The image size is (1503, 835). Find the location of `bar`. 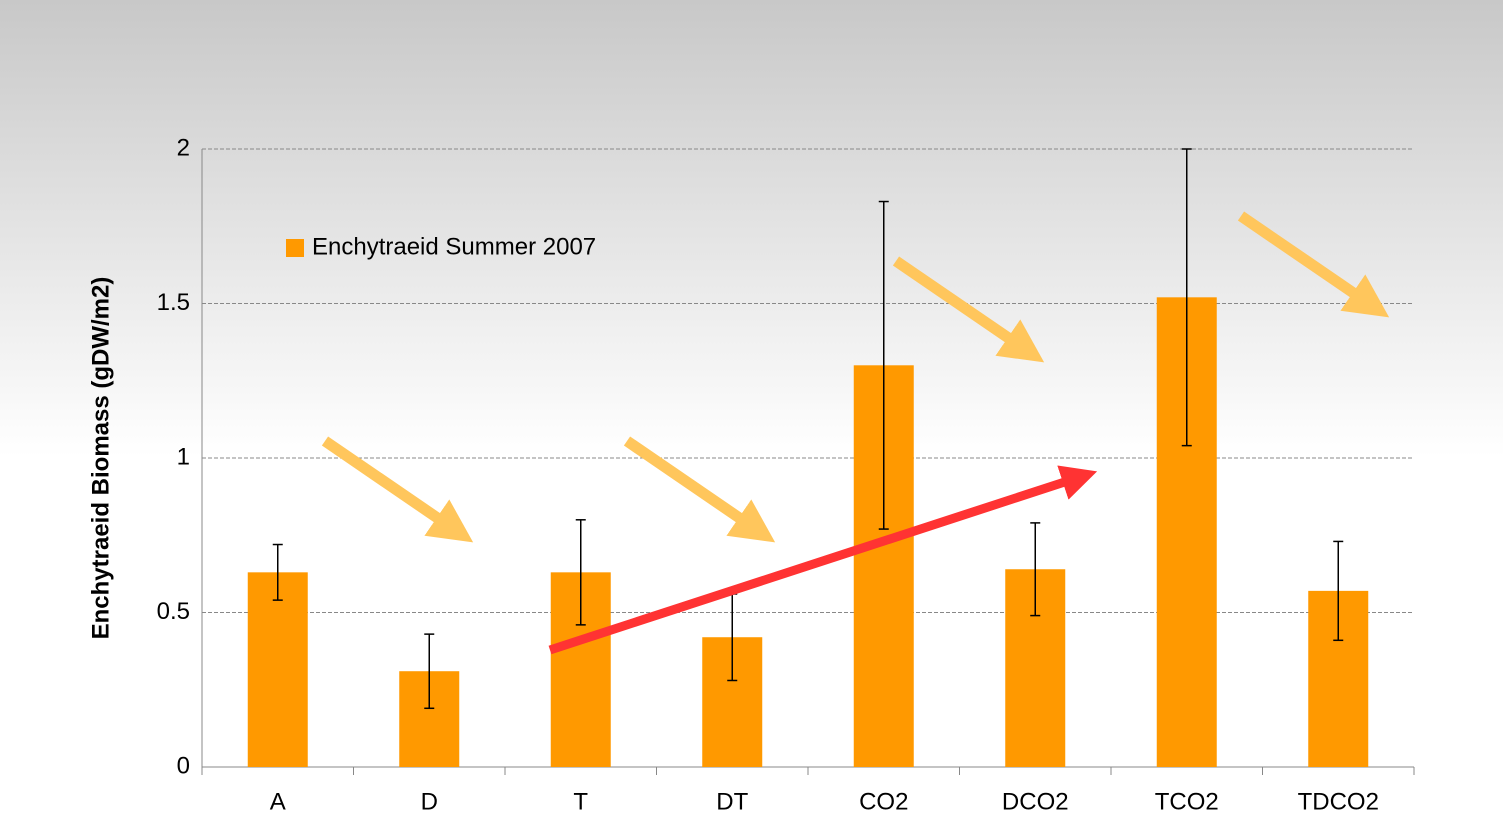

bar is located at coordinates (277, 669).